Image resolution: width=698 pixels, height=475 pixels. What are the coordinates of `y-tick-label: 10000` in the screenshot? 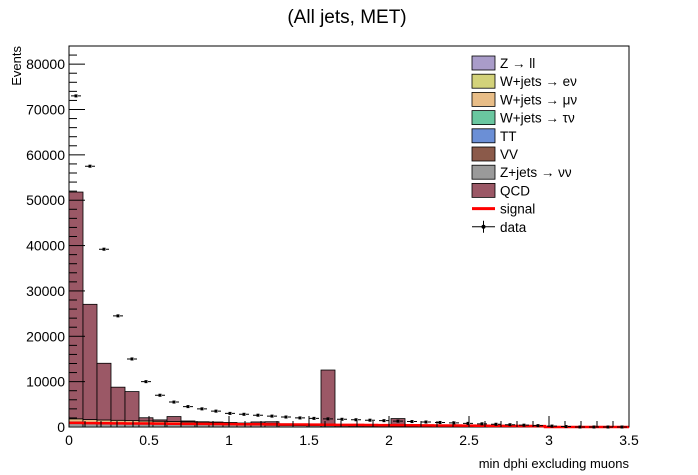 It's located at (45, 382).